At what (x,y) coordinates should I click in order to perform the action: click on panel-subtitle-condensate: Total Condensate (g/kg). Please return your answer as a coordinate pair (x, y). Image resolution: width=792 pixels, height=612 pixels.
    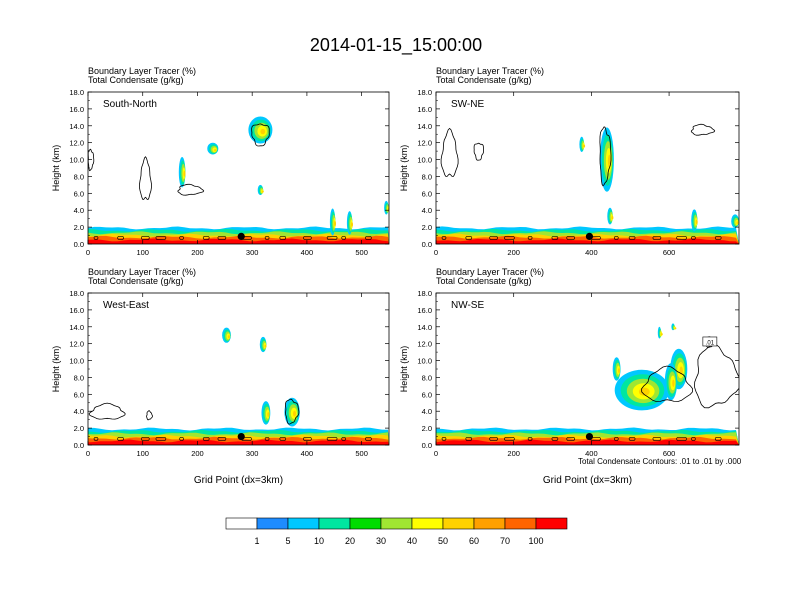
    Looking at the image, I should click on (136, 281).